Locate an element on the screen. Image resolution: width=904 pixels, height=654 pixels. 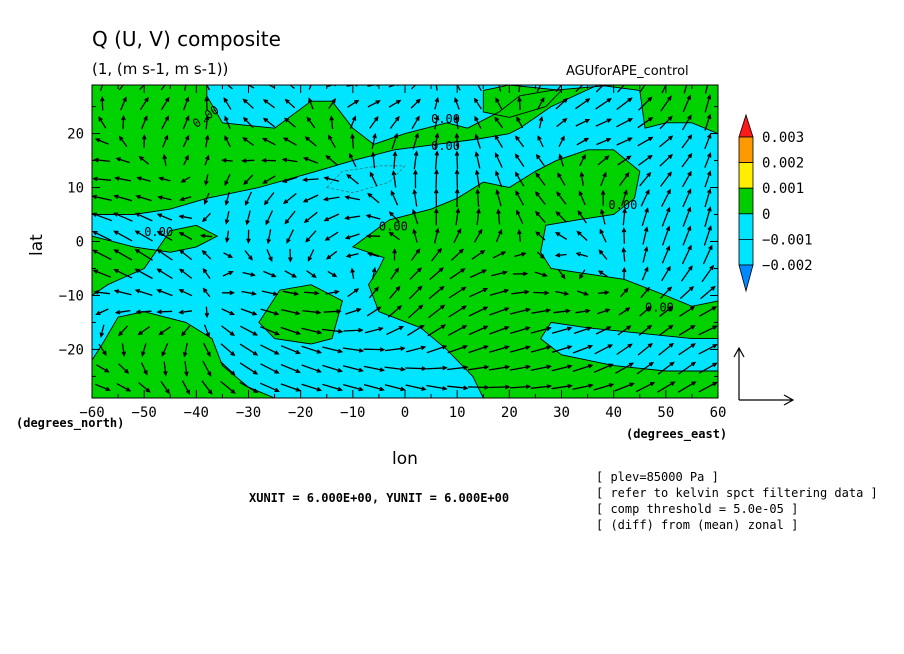
run-label: AGUforAPE_control is located at coordinates (627, 71).